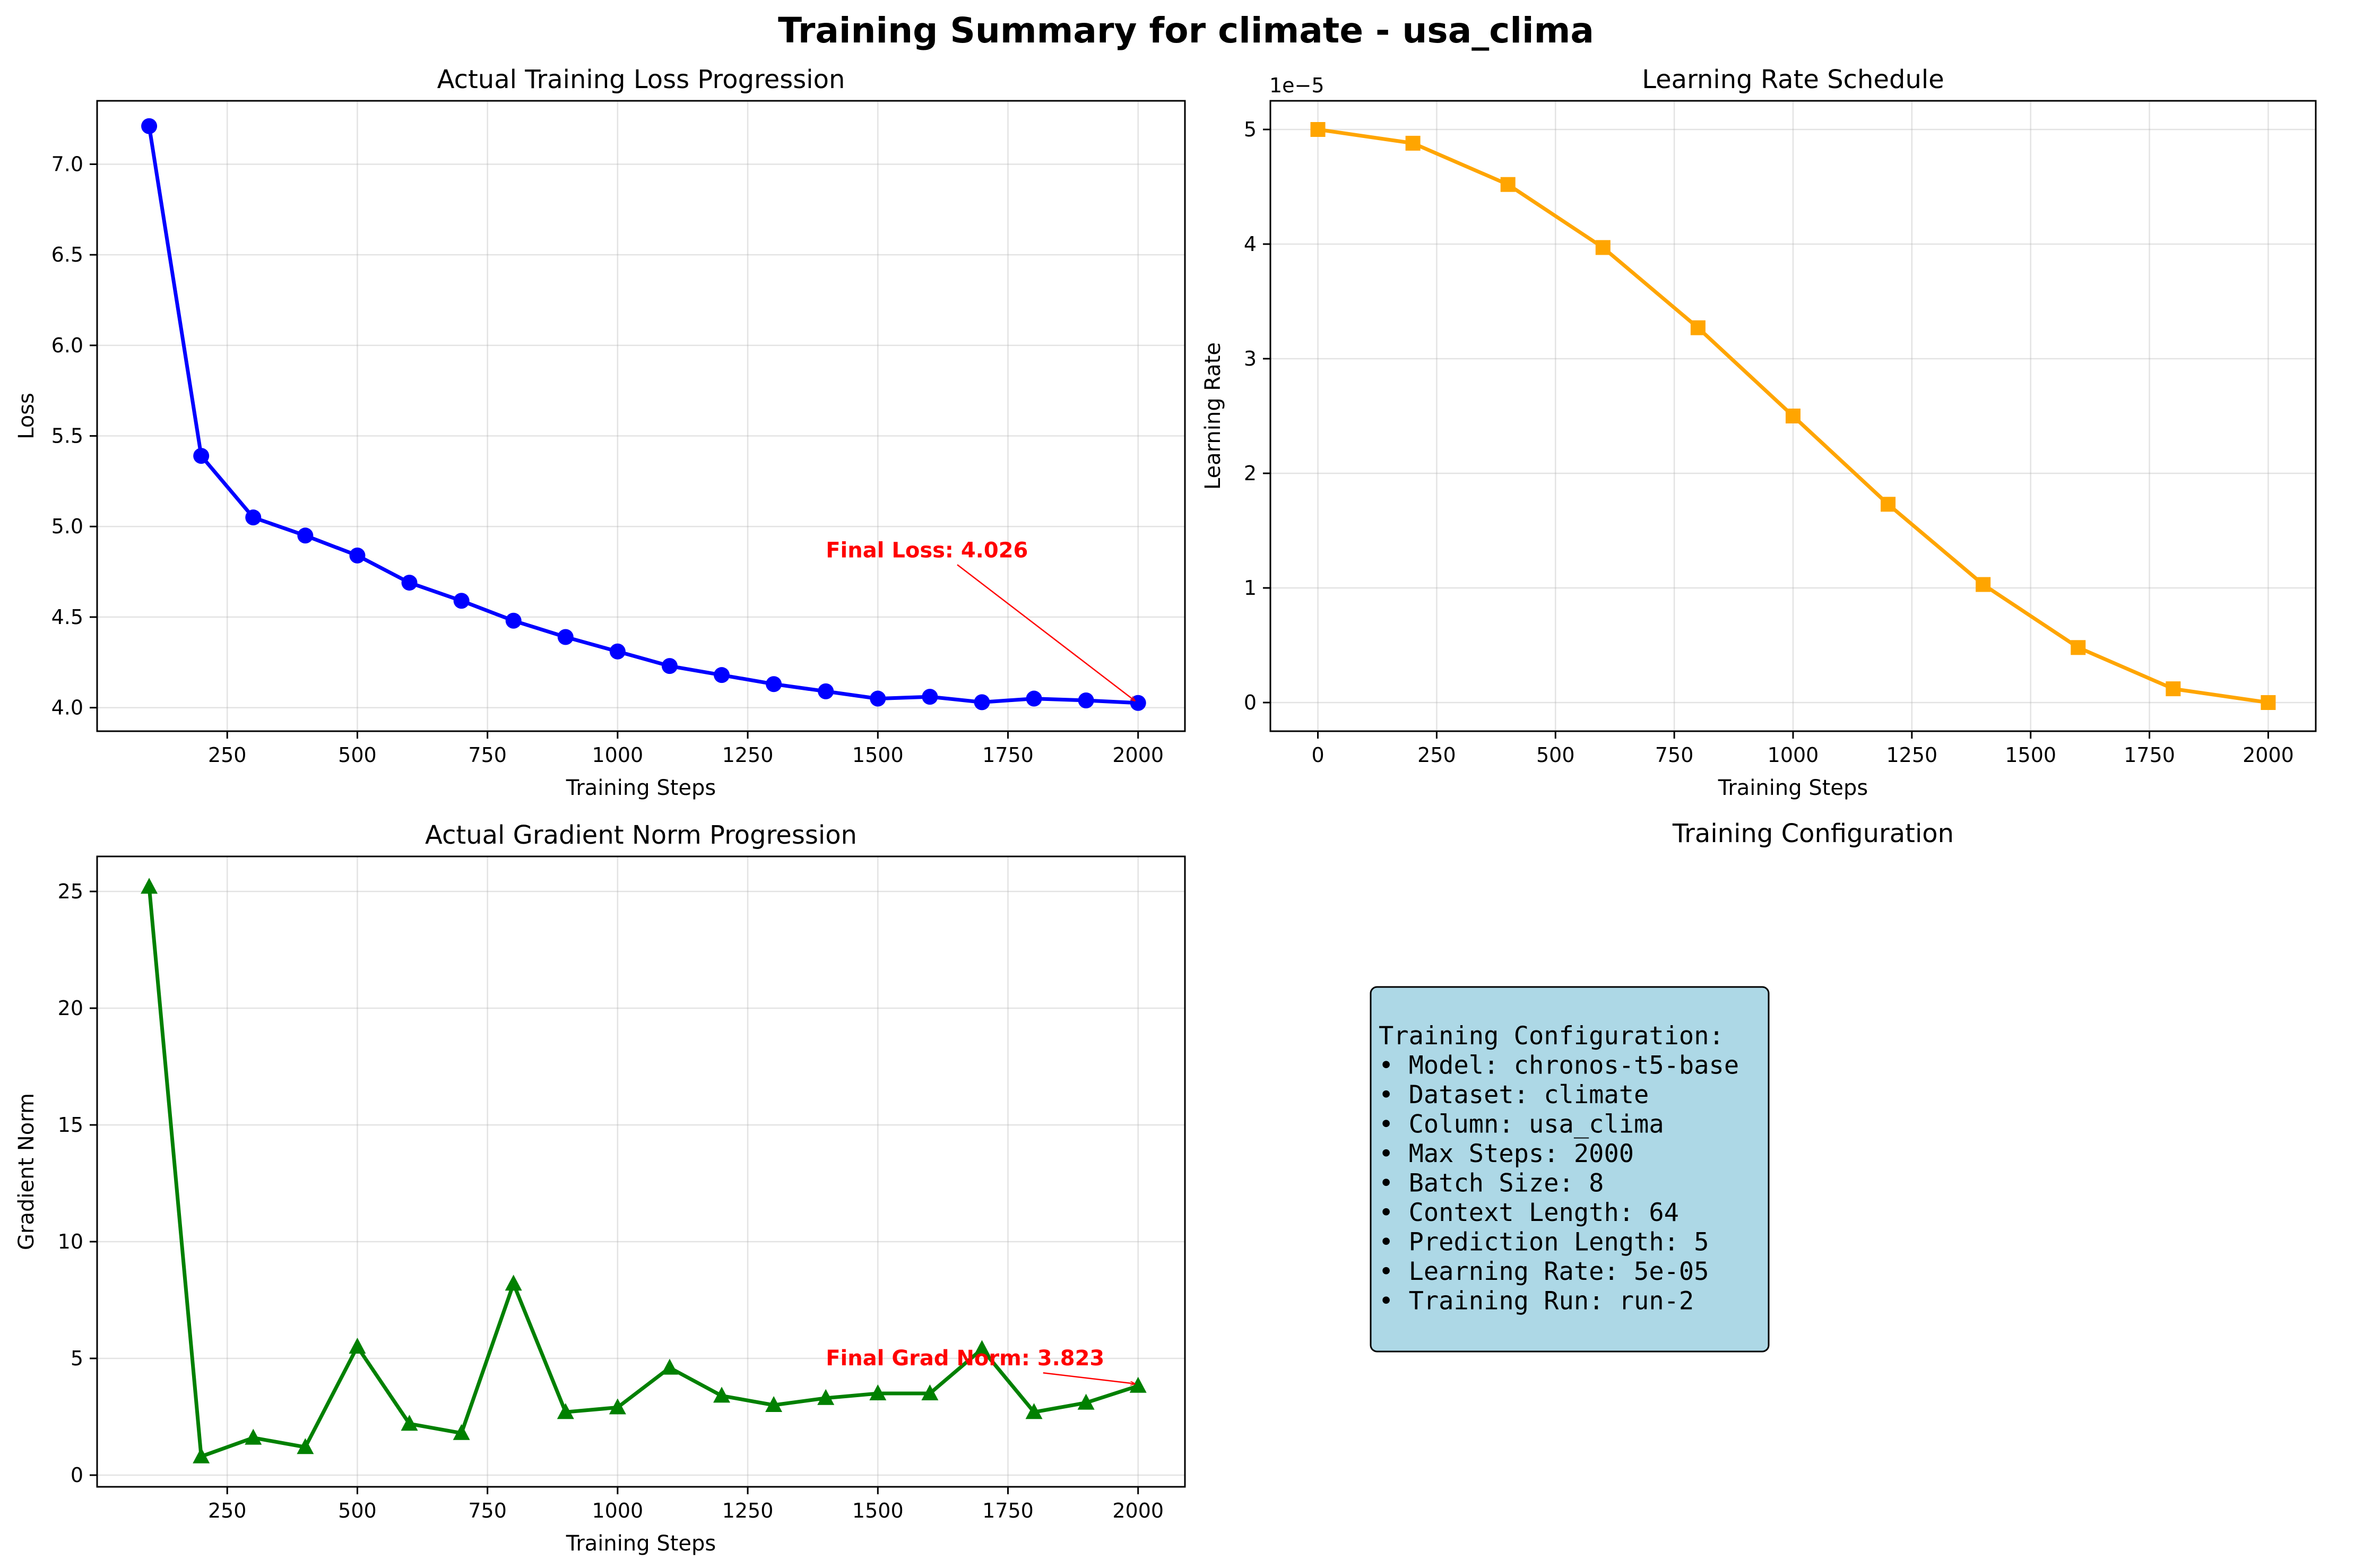 This screenshot has height=1568, width=2372. Describe the element at coordinates (1492, 1183) in the screenshot. I see `config-line: • Batch Size: 8` at that location.